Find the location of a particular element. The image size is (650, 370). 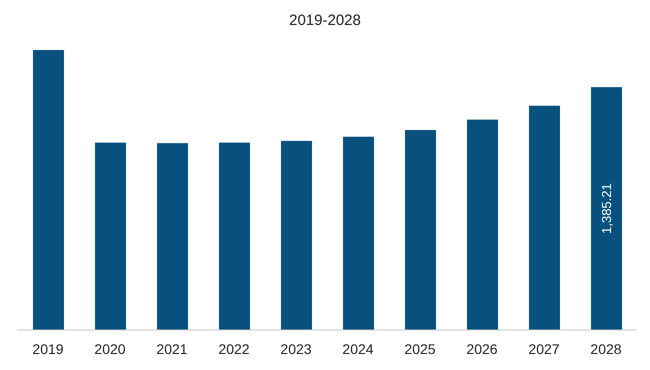

data-label: 1,385.21 is located at coordinates (606, 208).